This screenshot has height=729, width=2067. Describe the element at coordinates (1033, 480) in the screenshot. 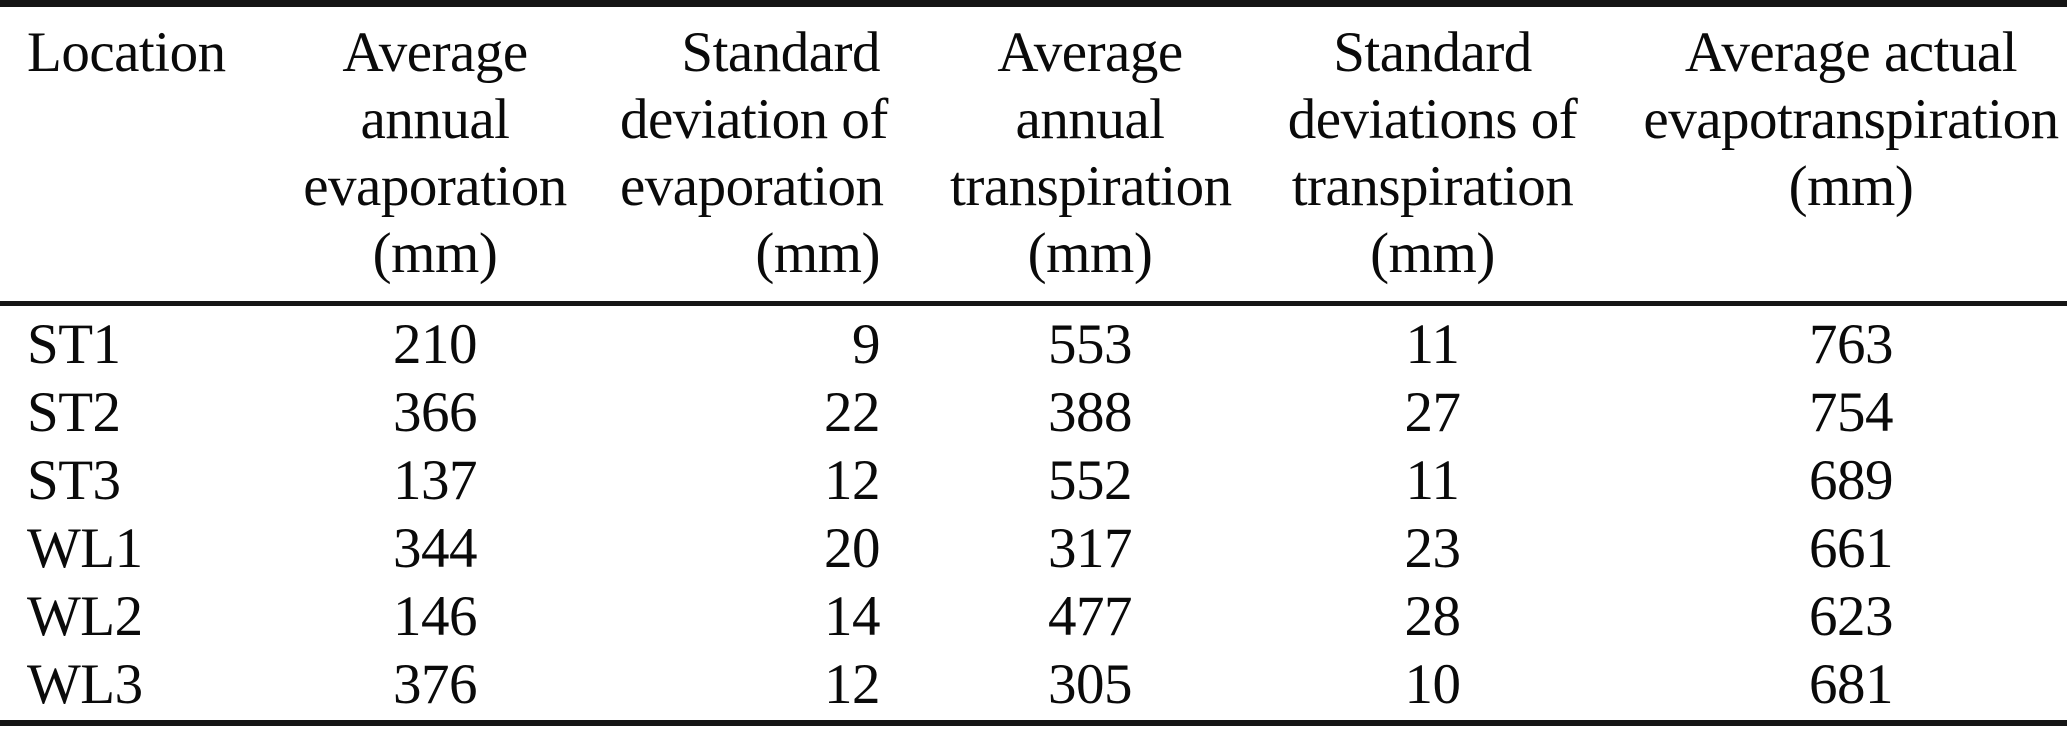

I see `table-row: ST3 137 12 552 11 689` at that location.